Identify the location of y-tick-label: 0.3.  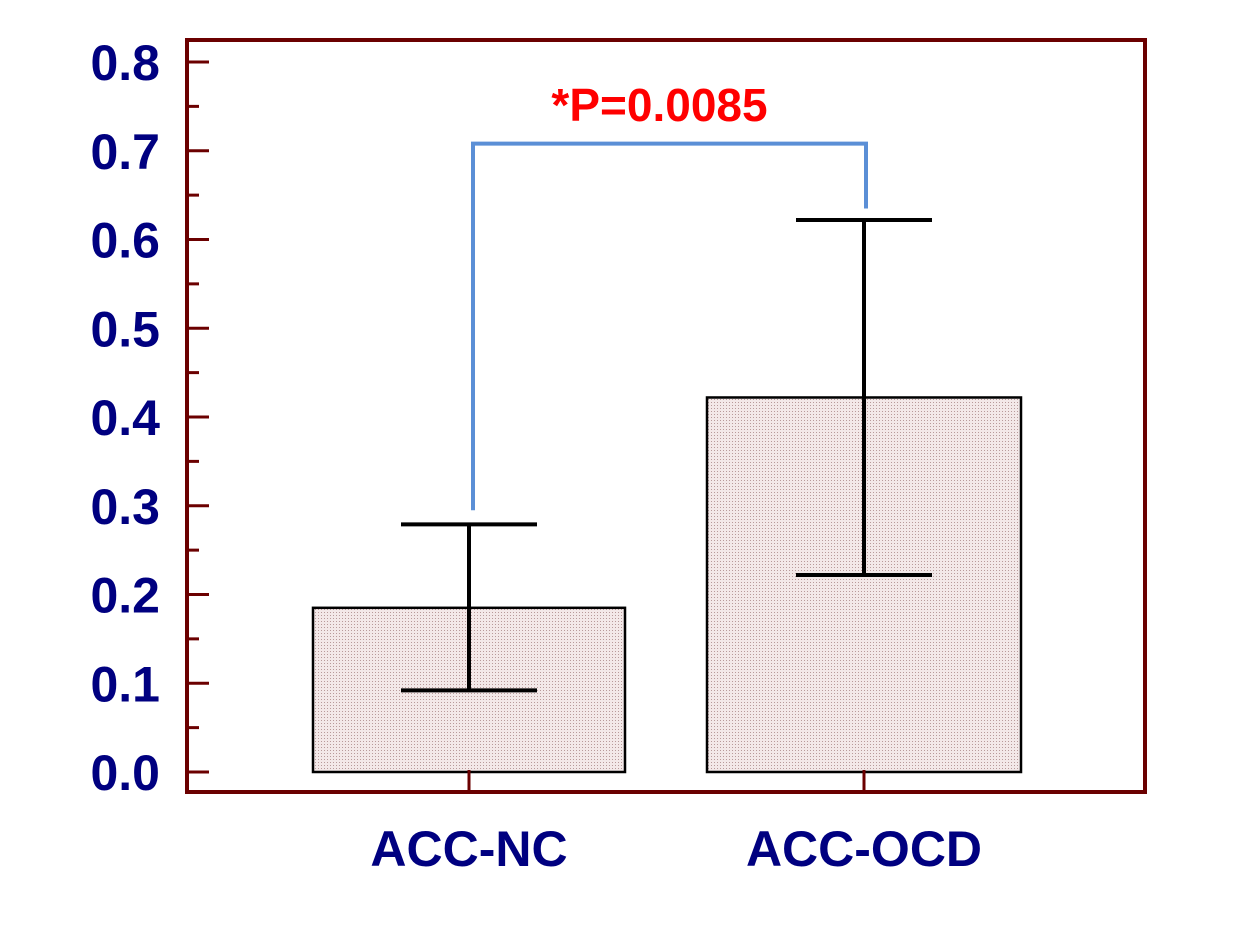
(125, 507).